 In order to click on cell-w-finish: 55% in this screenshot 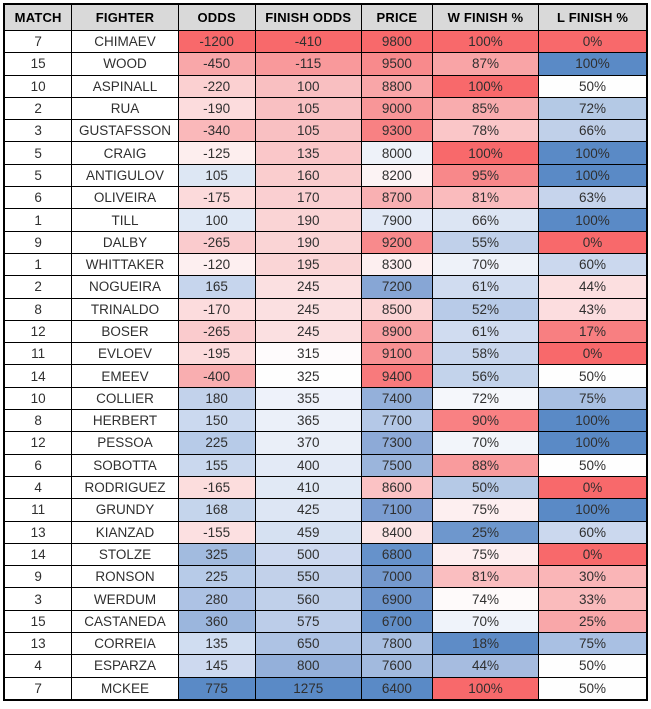, I will do `click(485, 242)`.